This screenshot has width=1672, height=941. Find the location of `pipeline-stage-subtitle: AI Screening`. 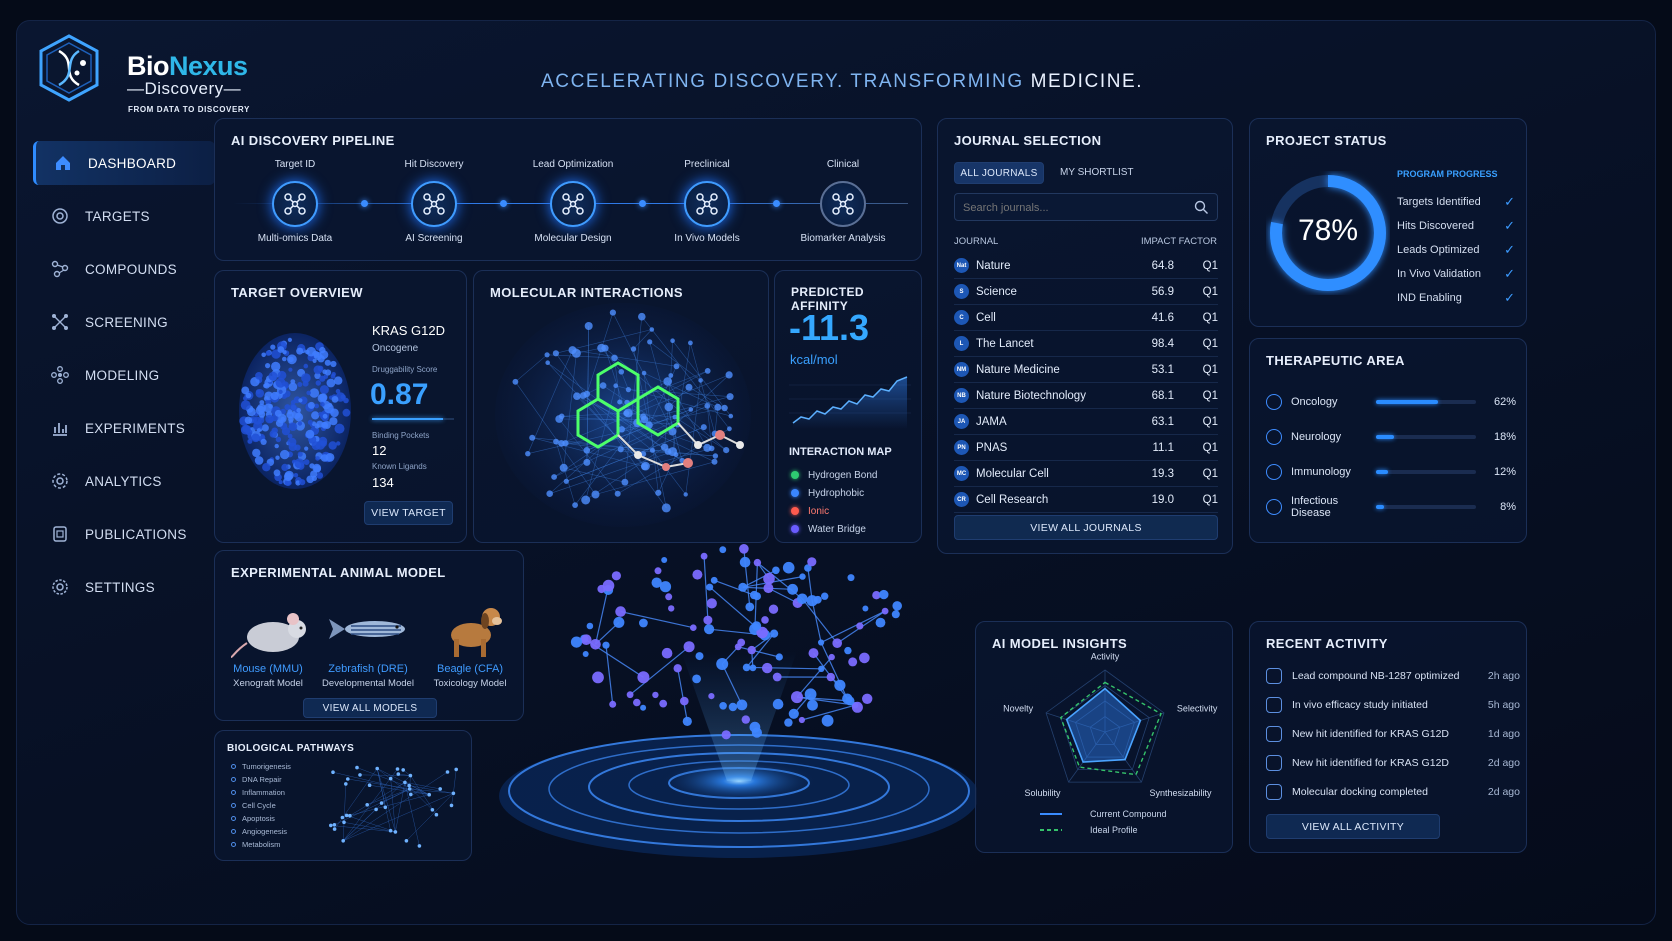

pipeline-stage-subtitle: AI Screening is located at coordinates (434, 238).